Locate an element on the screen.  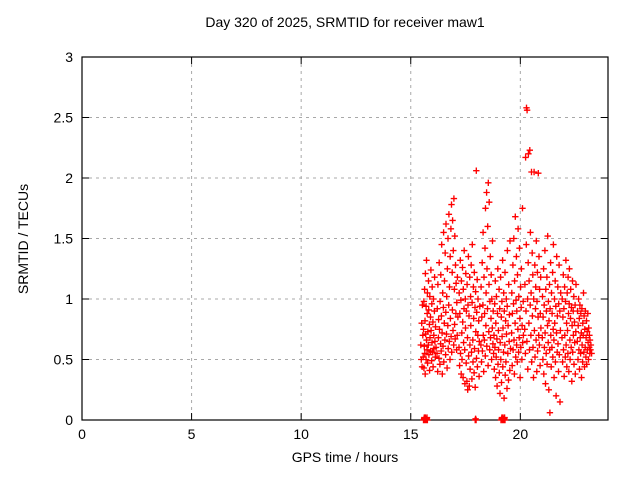
x-tick-label: 20 is located at coordinates (521, 434).